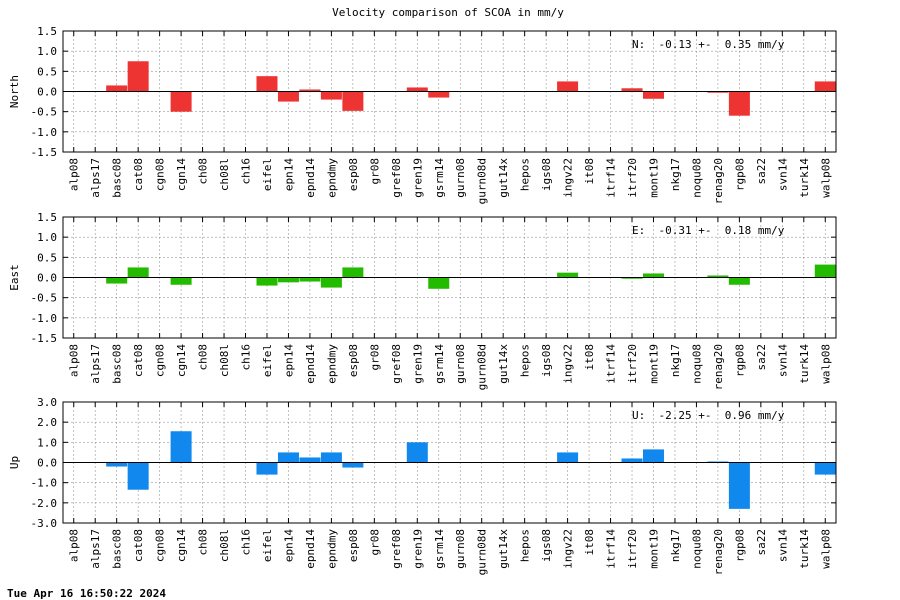  What do you see at coordinates (439, 94) in the screenshot?
I see `bar-north-gsrm14` at bounding box center [439, 94].